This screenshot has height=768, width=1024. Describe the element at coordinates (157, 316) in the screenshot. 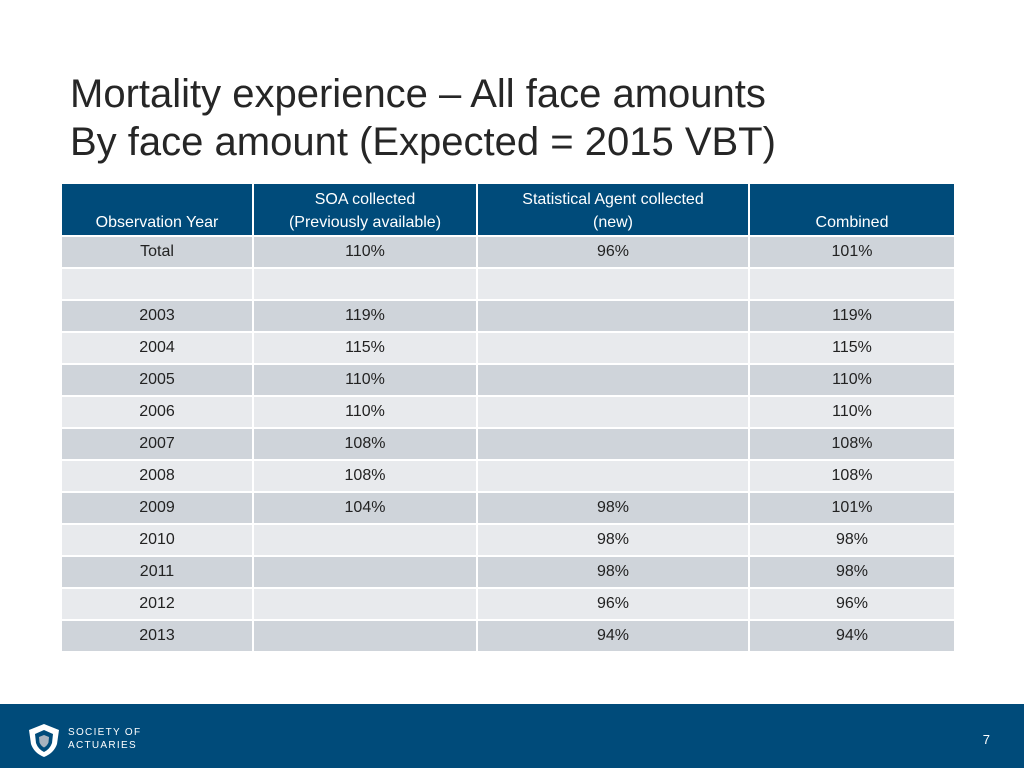

I see `cell-observation-year: 2003` at that location.